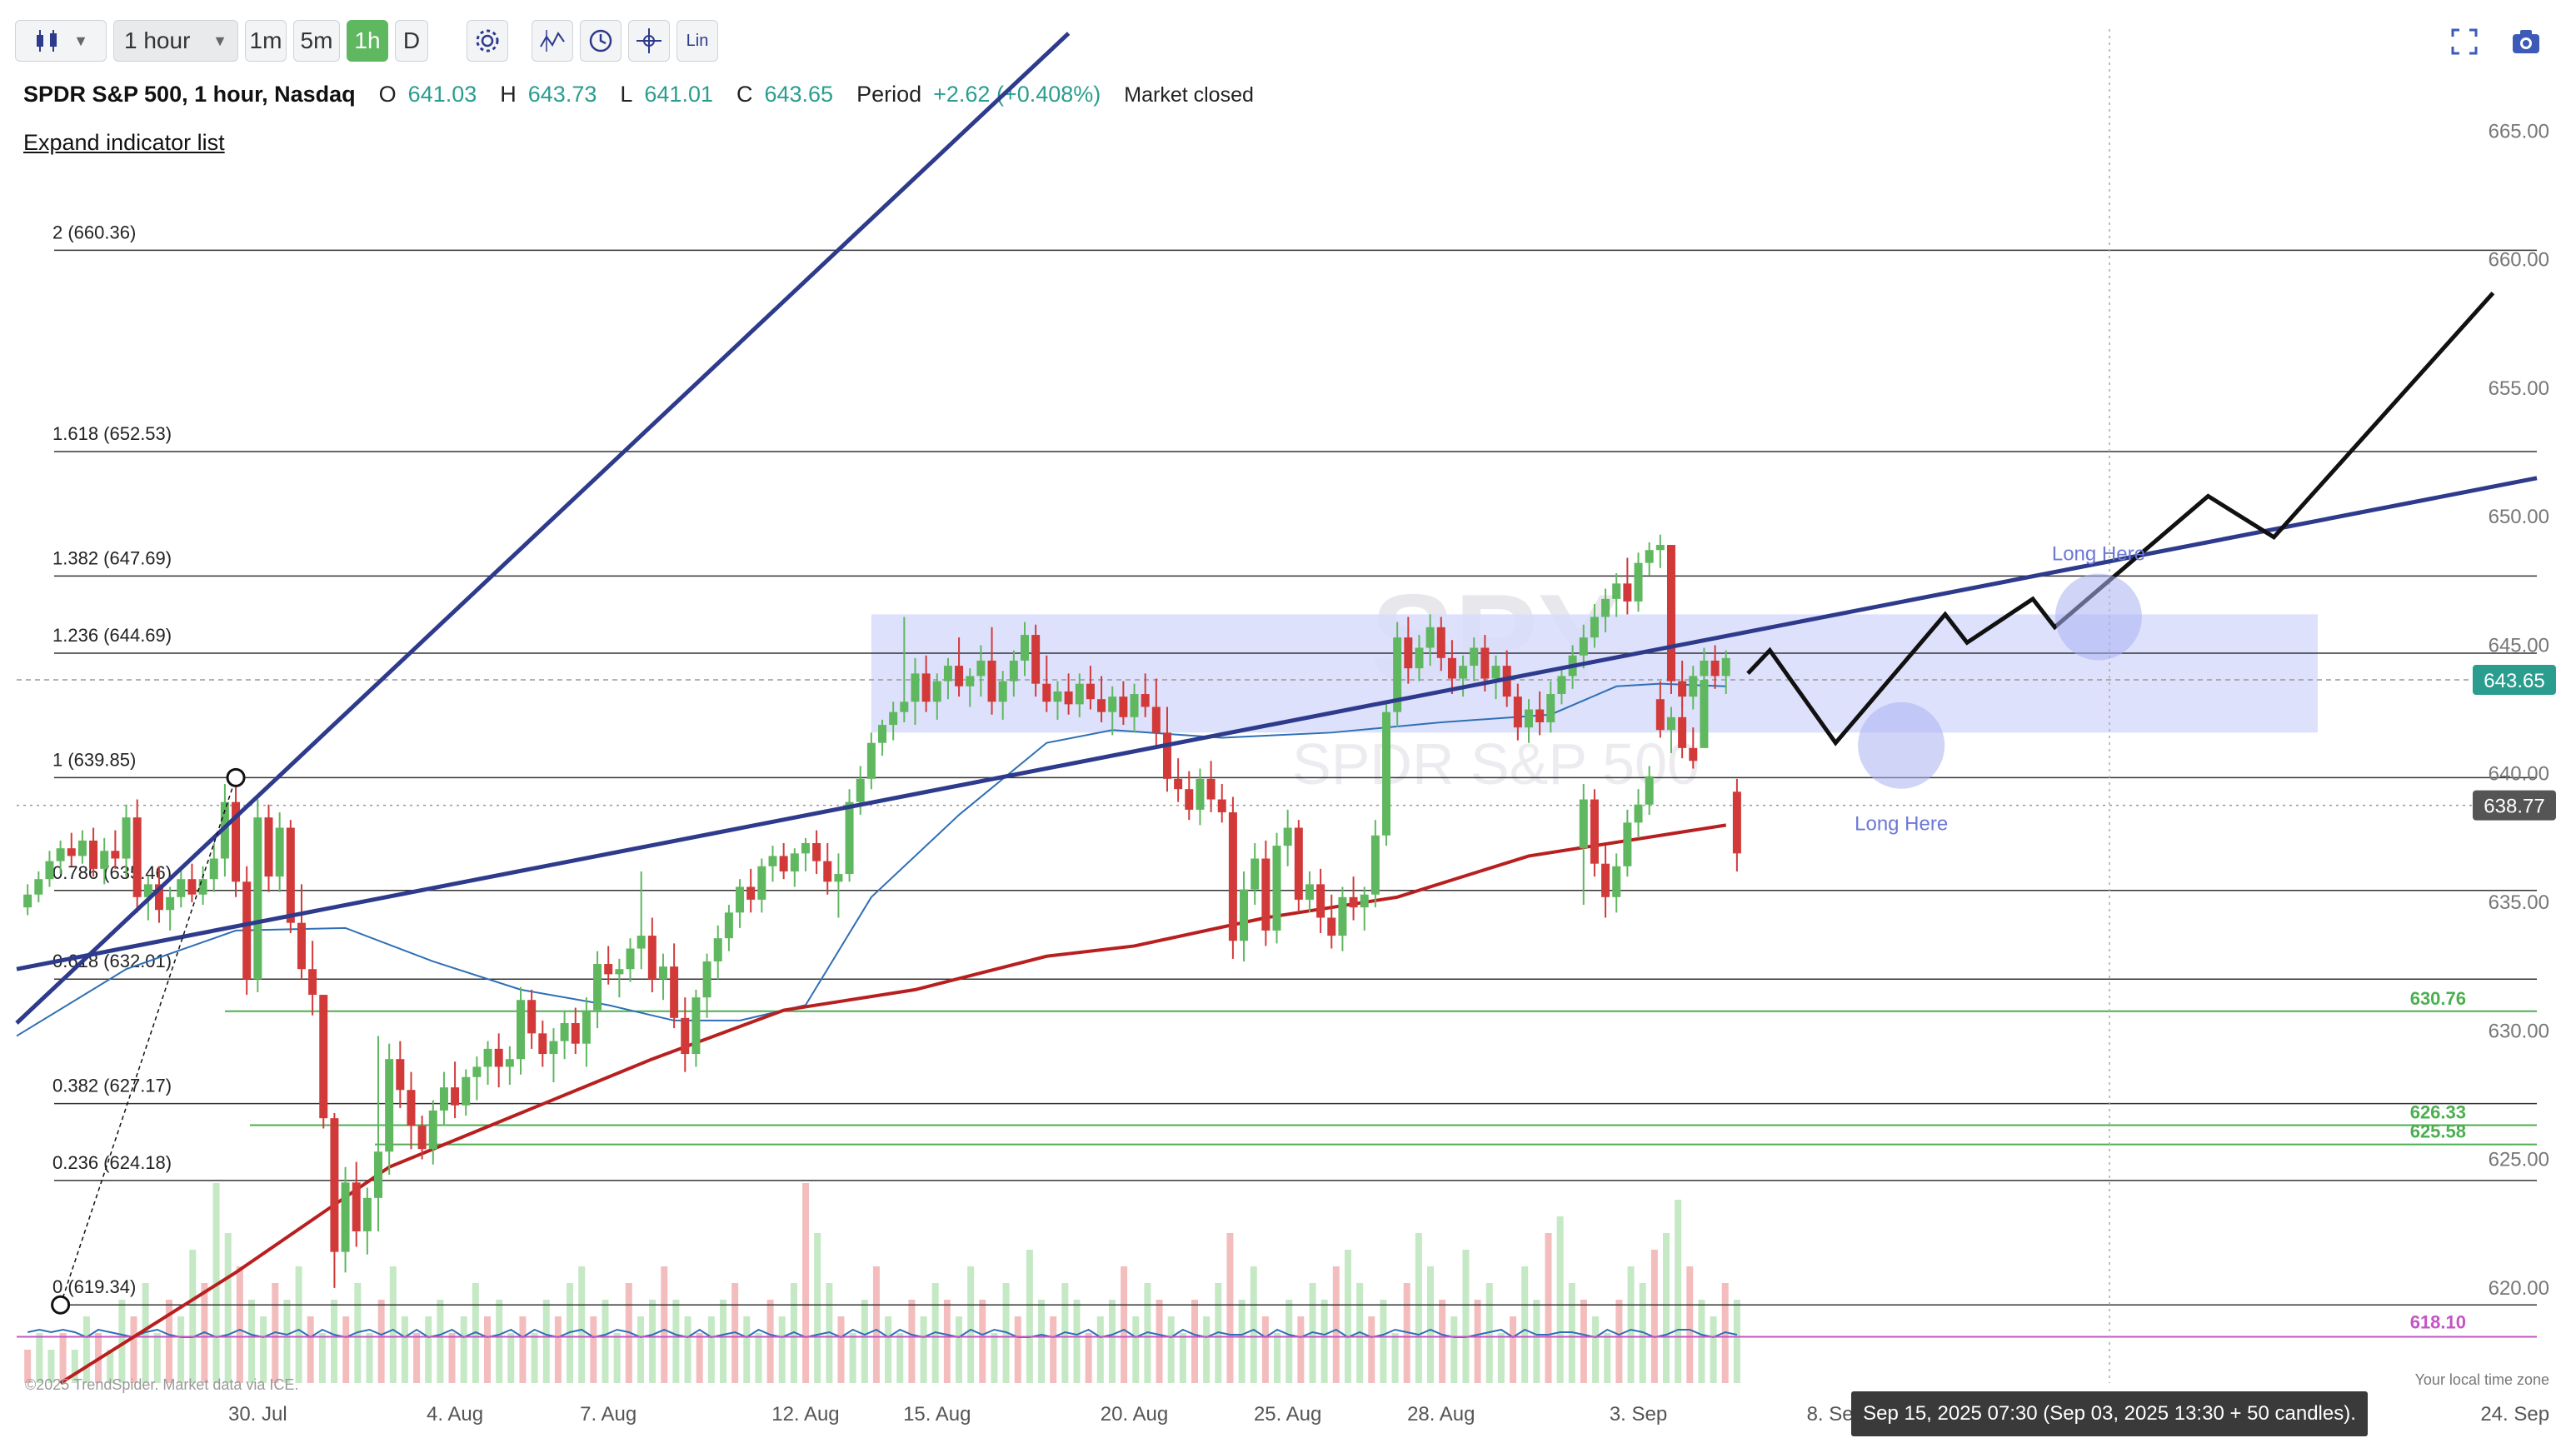 The width and height of the screenshot is (2576, 1448). What do you see at coordinates (2519, 902) in the screenshot?
I see `y-tick-label: 635.00` at bounding box center [2519, 902].